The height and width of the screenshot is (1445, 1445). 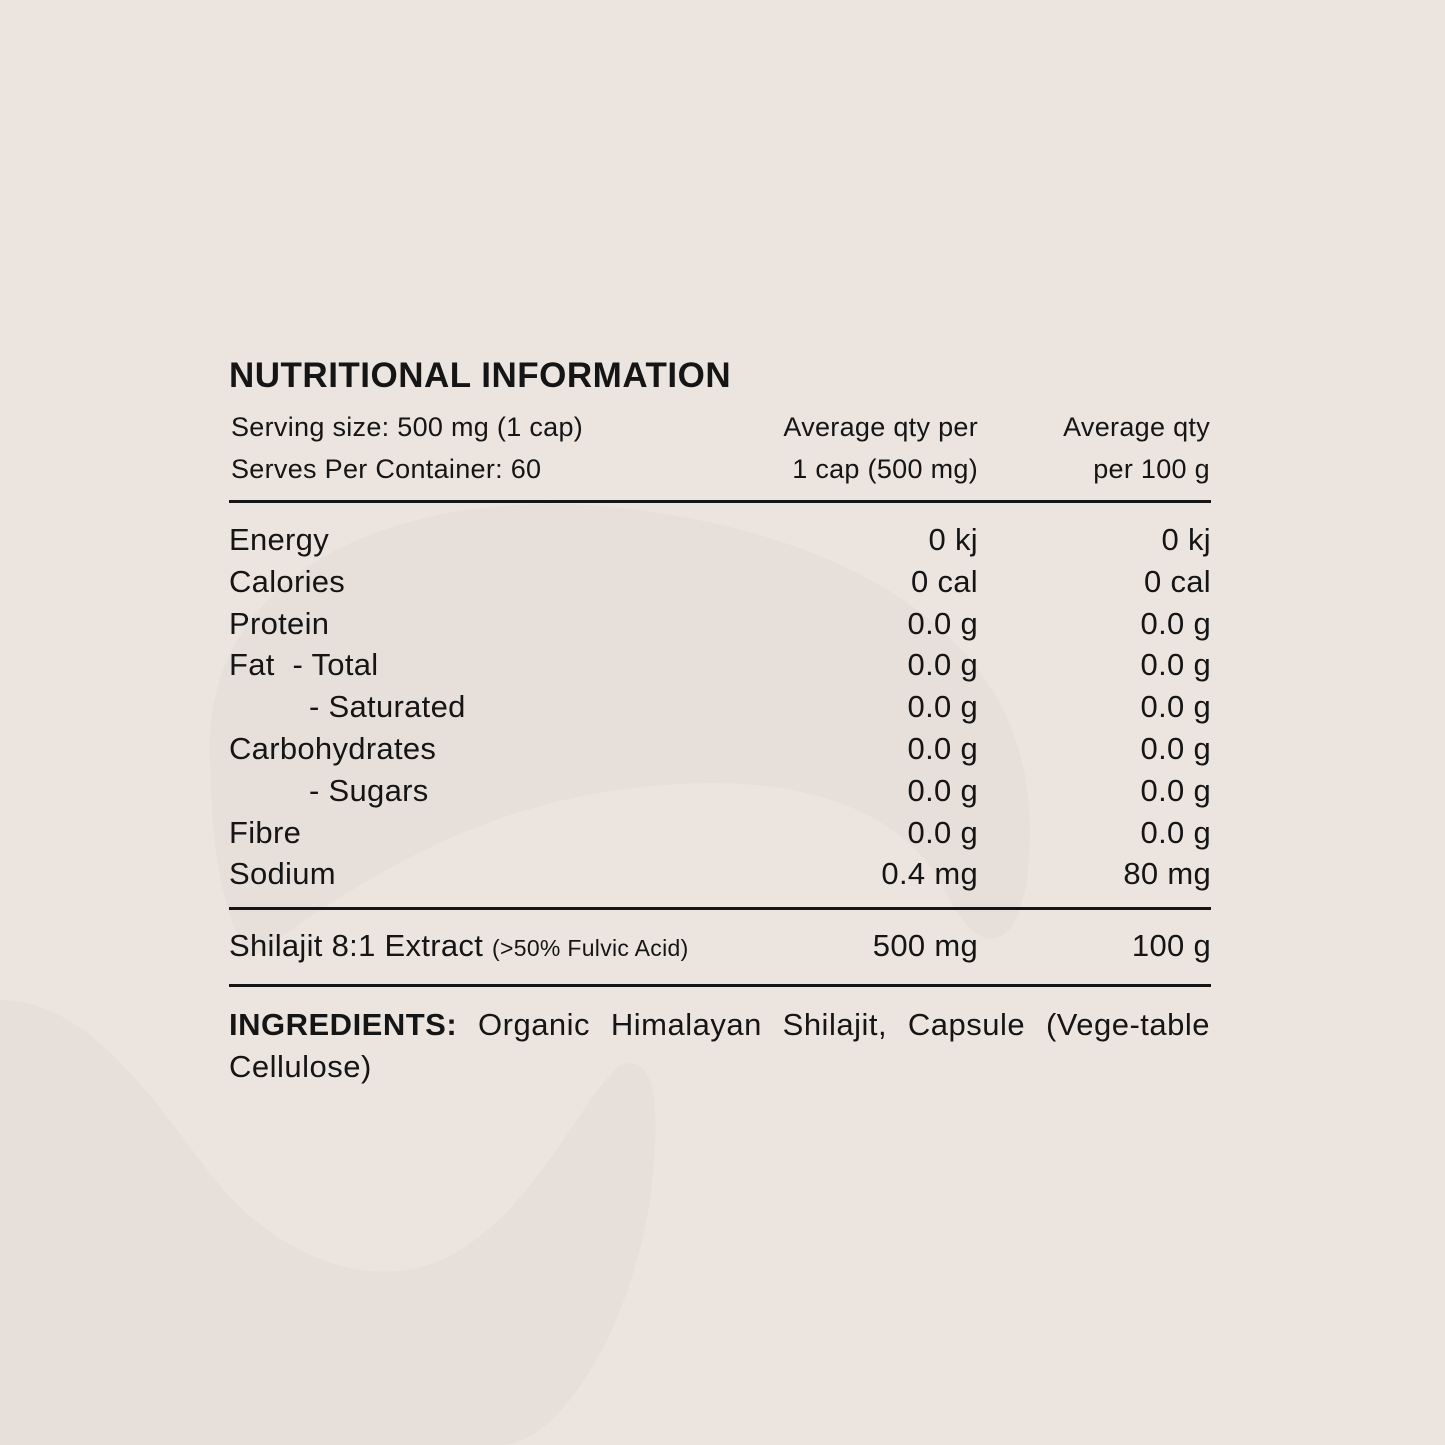 I want to click on table-row-sugars: - Sugars 0.0 g 0.0 g, so click(x=720, y=791).